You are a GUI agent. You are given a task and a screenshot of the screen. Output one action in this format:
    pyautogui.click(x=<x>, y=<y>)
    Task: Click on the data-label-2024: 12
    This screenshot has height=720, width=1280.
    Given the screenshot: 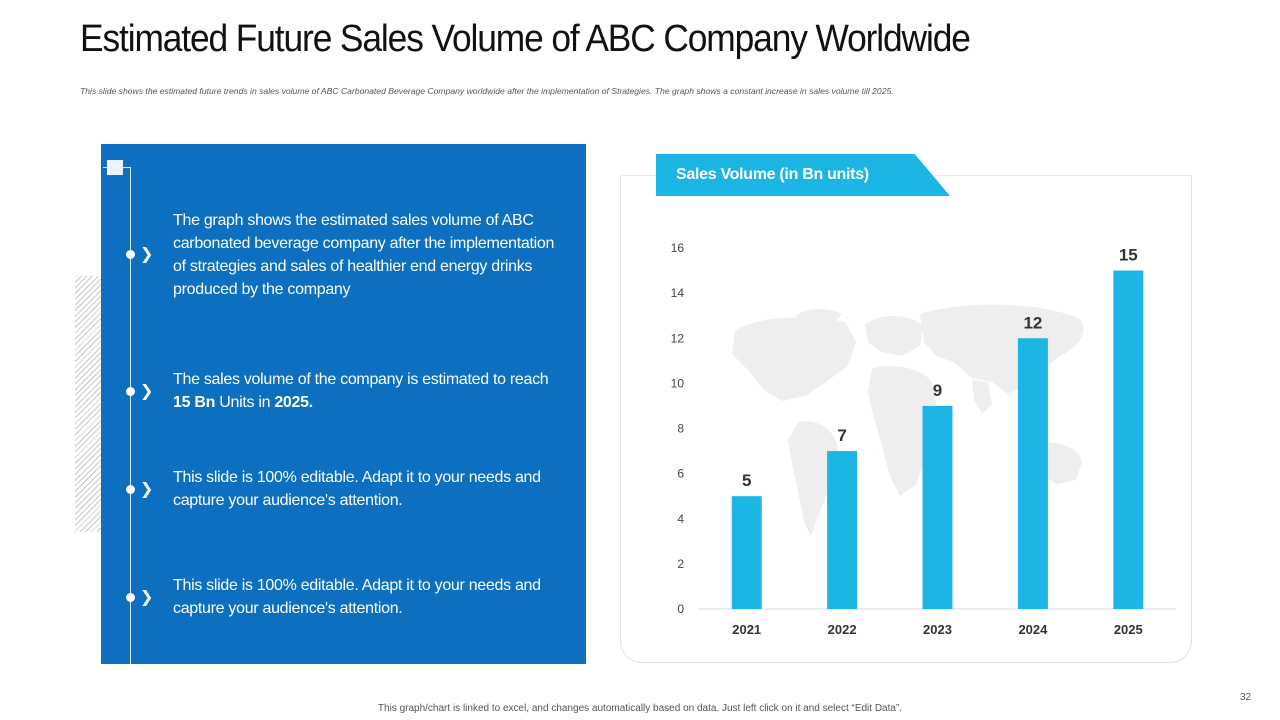 What is the action you would take?
    pyautogui.click(x=1032, y=322)
    